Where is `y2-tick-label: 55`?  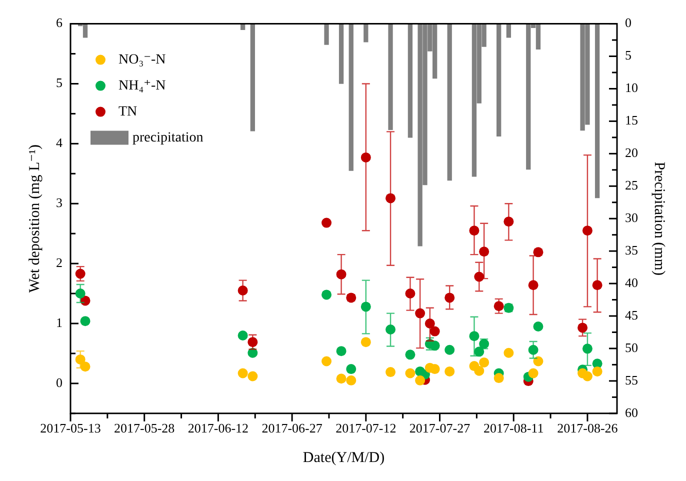
y2-tick-label: 55 is located at coordinates (631, 380).